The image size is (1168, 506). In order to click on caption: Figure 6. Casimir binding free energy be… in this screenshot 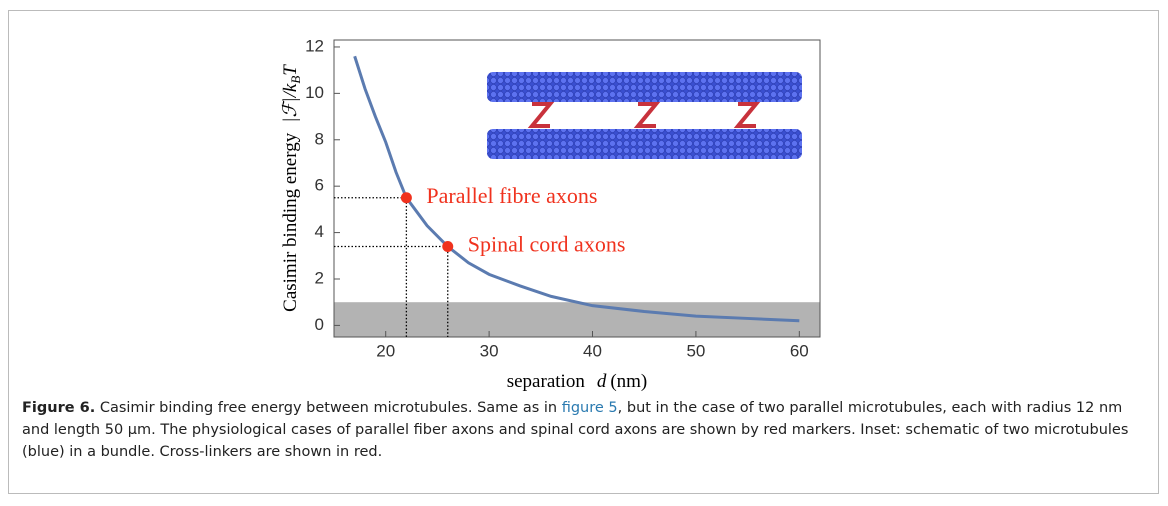, I will do `click(582, 430)`.